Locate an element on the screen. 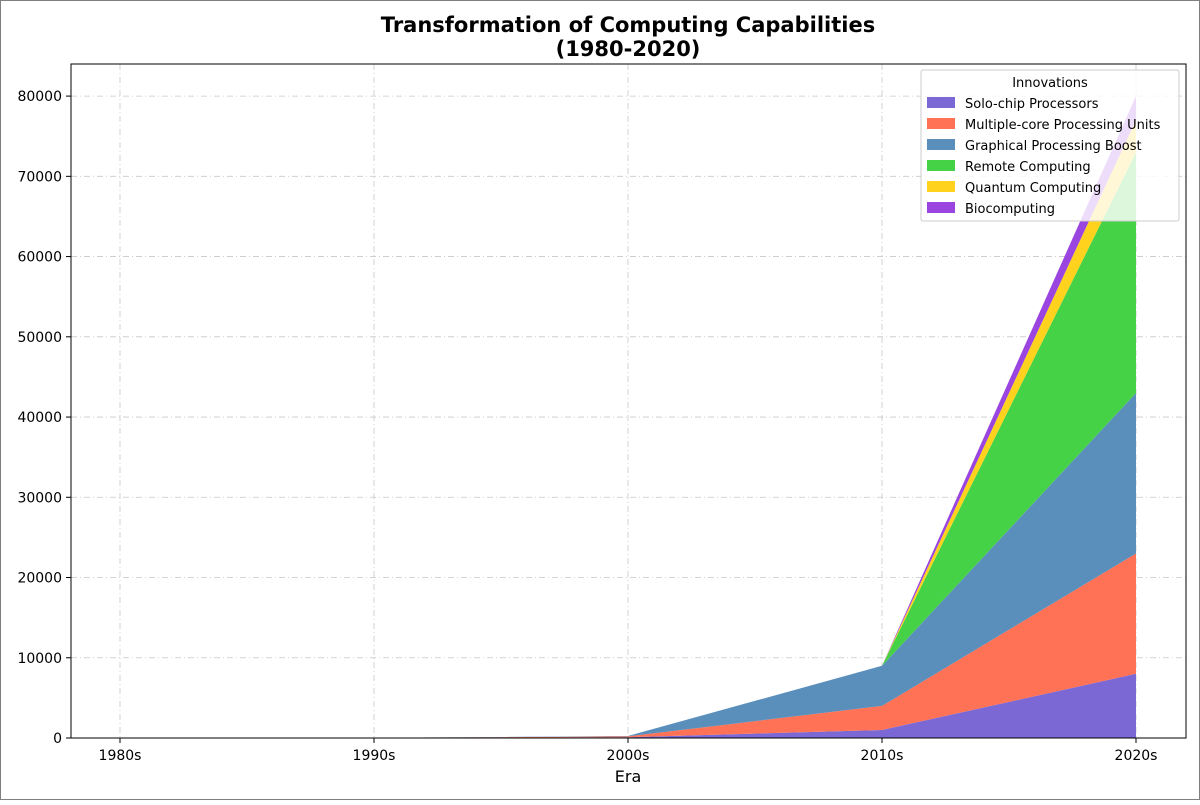 This screenshot has width=1200, height=805. legend-title: Innovations is located at coordinates (1050, 83).